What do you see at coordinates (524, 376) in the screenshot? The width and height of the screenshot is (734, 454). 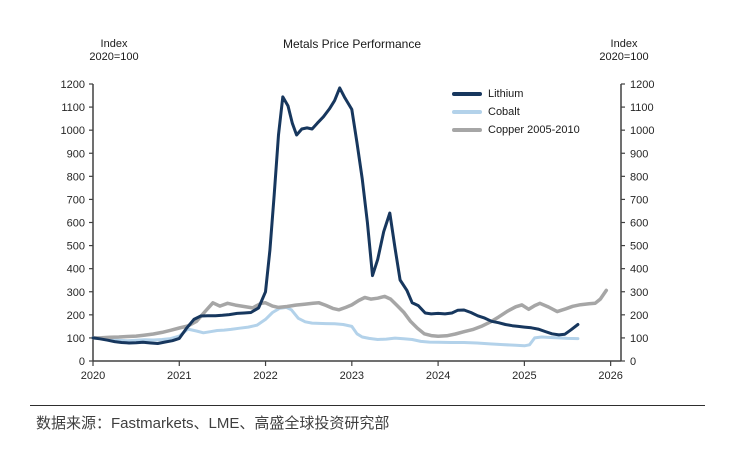 I see `x-tick-label-5: 2025` at bounding box center [524, 376].